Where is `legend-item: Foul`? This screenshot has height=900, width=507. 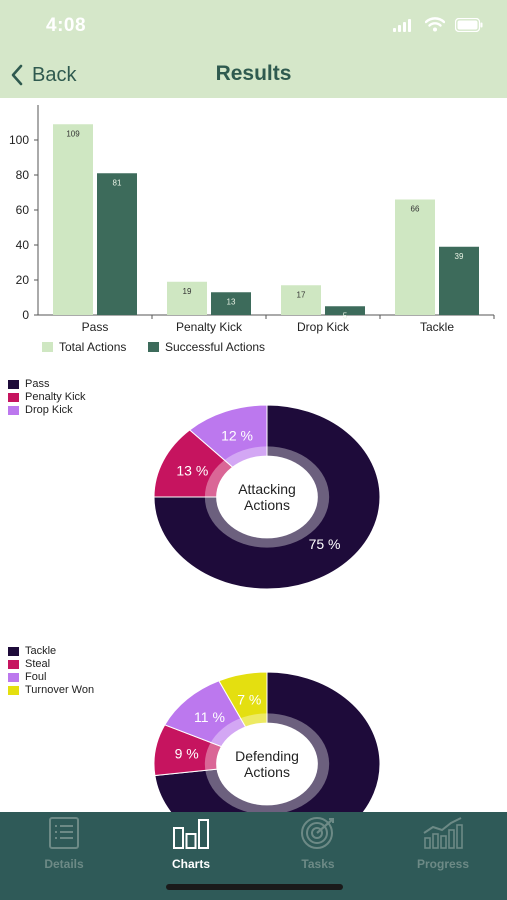 legend-item: Foul is located at coordinates (51, 677).